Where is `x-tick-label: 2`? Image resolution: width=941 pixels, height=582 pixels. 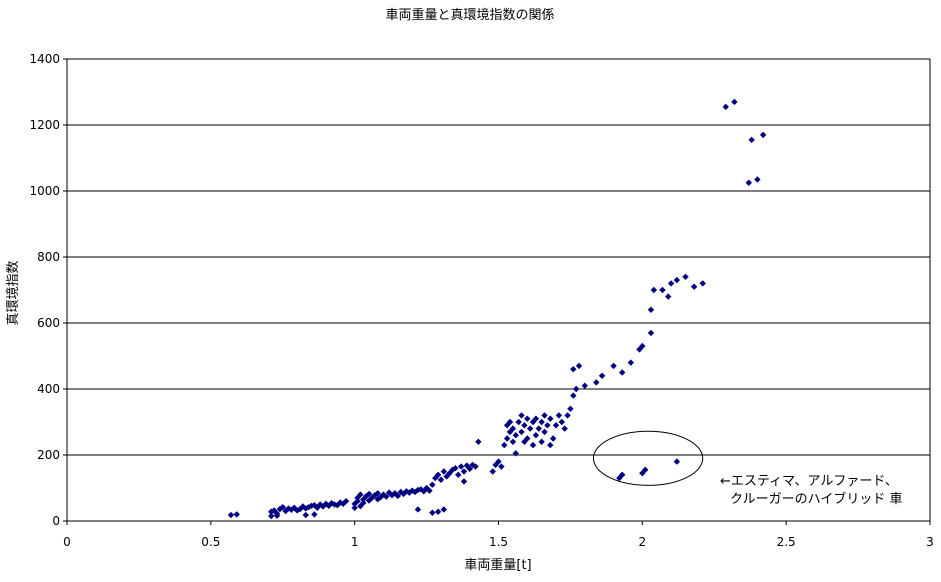
x-tick-label: 2 is located at coordinates (643, 542).